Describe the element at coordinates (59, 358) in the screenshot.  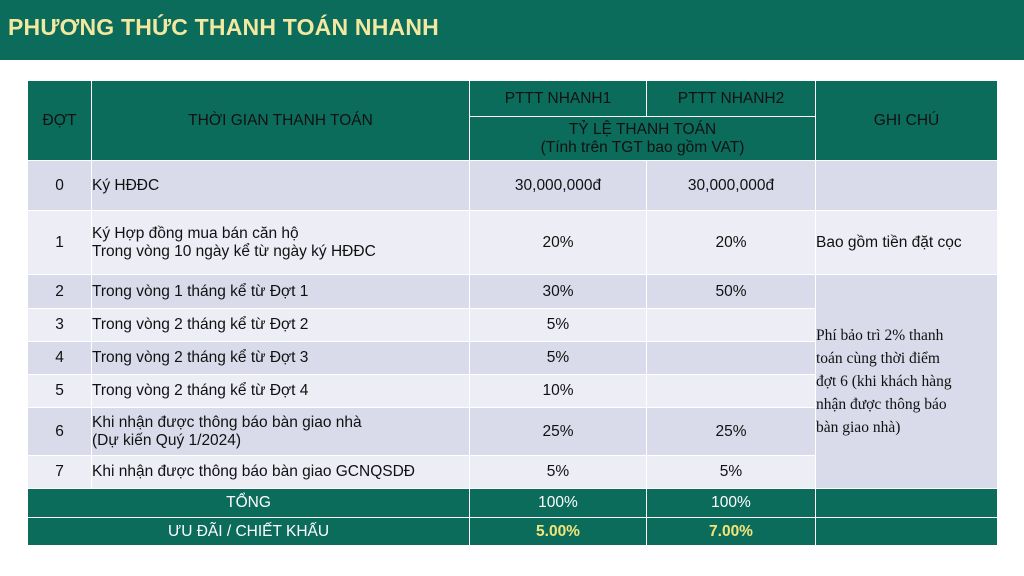
I see `row-dot: 4` at that location.